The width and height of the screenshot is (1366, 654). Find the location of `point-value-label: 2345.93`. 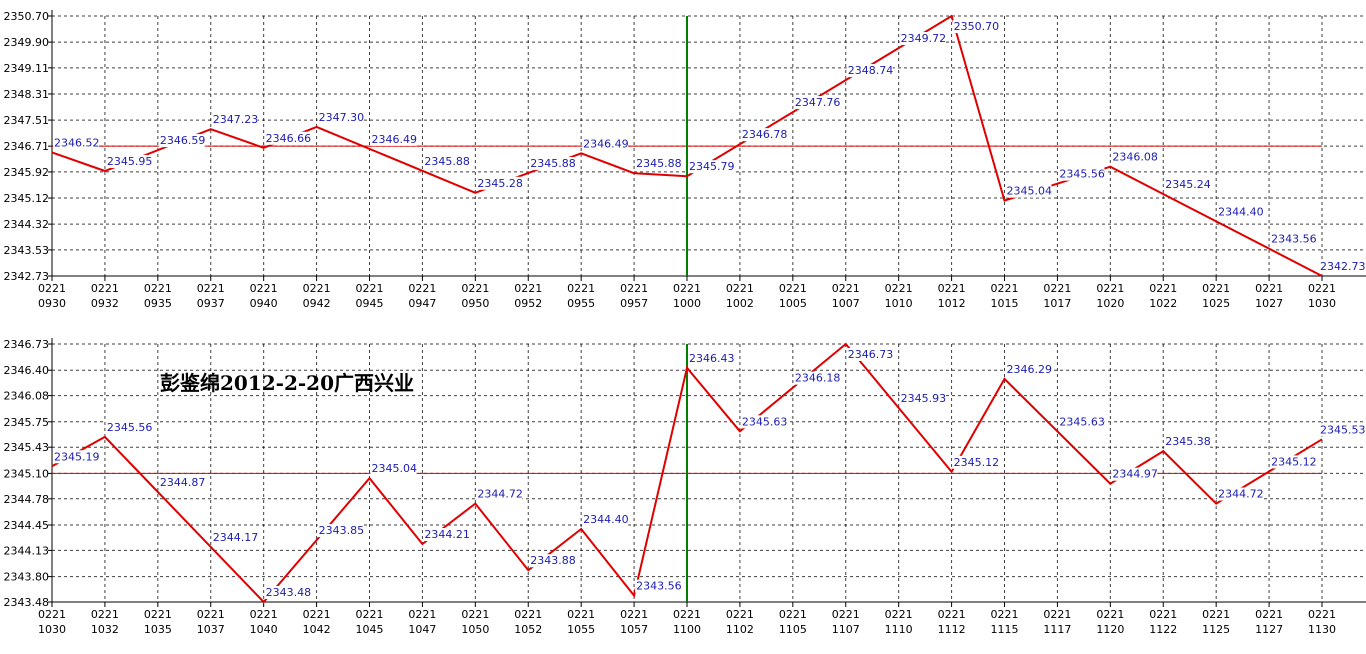

point-value-label: 2345.93 is located at coordinates (924, 398).